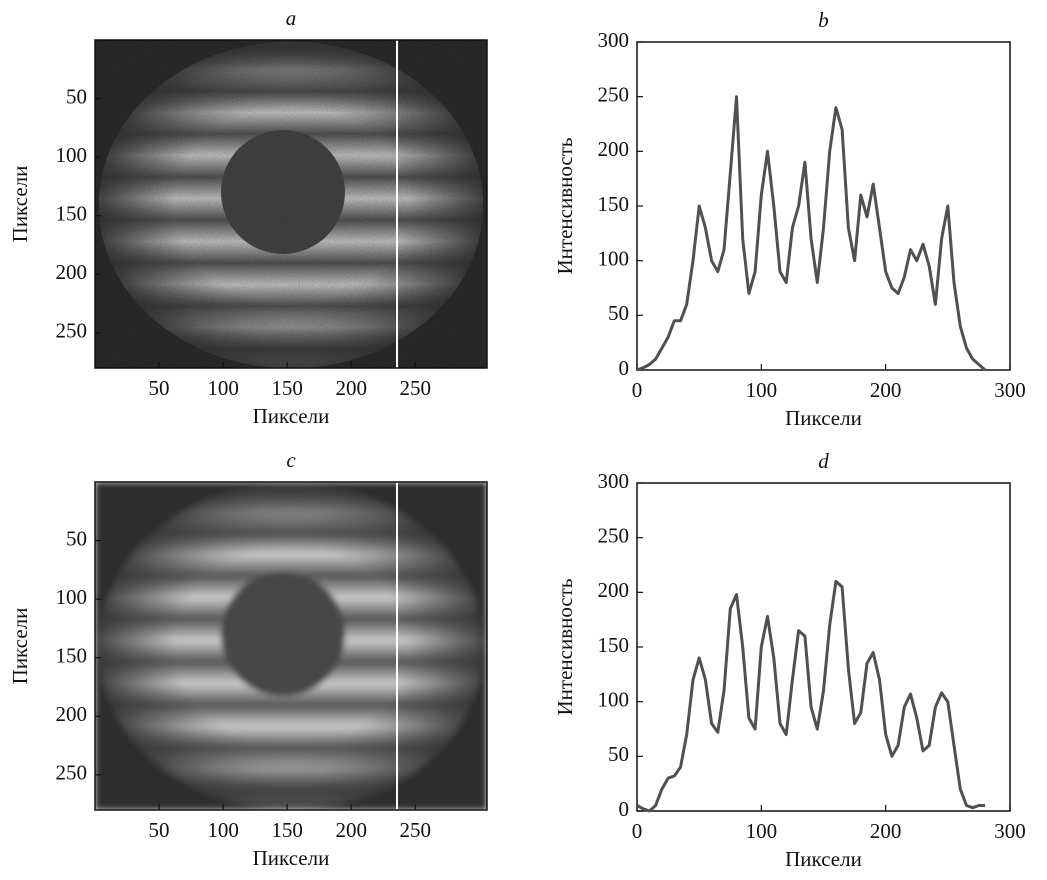  I want to click on image-a, so click(291, 204).